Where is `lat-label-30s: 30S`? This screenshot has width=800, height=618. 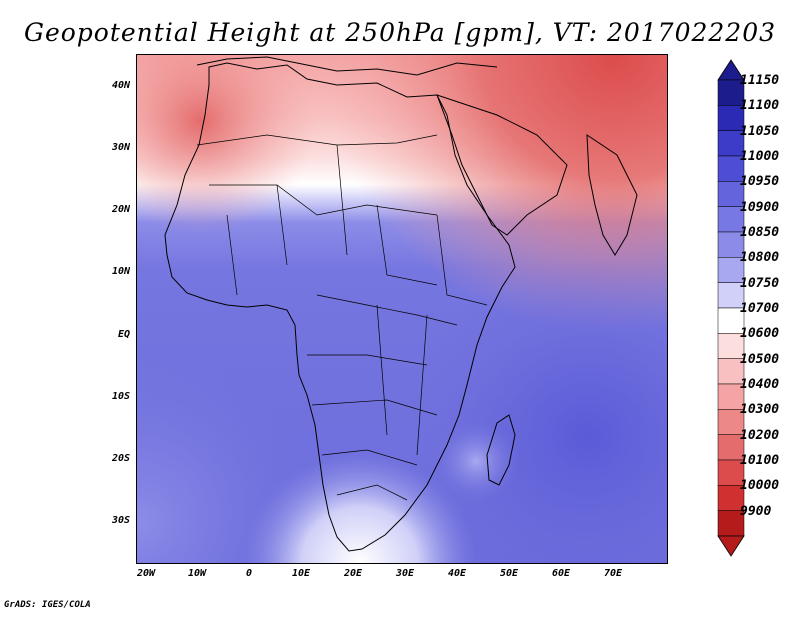 lat-label-30s: 30S is located at coordinates (120, 520).